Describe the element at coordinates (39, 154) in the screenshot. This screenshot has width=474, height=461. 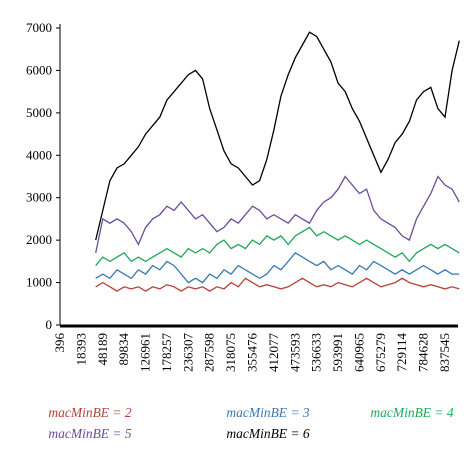
I see `y-tick-label: 4000` at that location.